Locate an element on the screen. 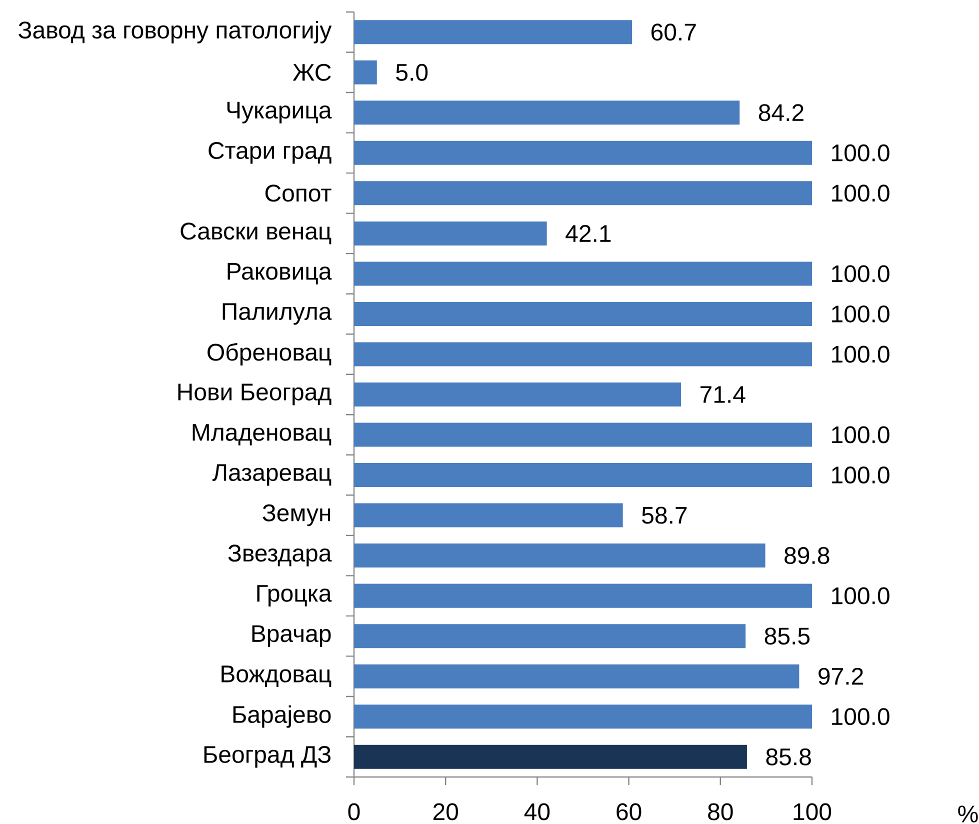 This screenshot has width=979, height=824. y-tick-label: Гроцка is located at coordinates (294, 596).